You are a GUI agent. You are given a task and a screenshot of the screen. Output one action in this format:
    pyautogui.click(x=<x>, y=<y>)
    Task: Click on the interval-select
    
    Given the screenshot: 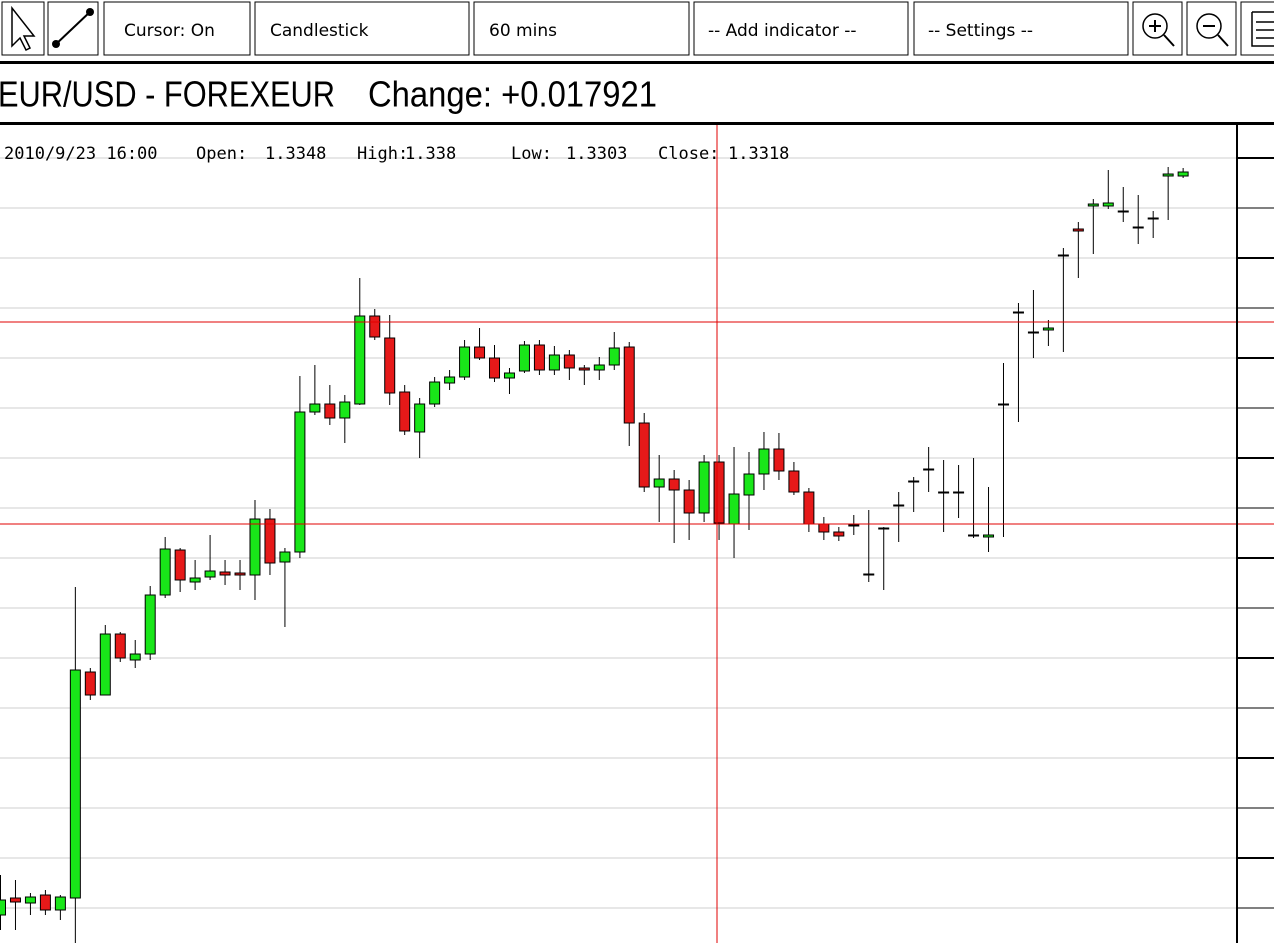 What is the action you would take?
    pyautogui.click(x=581, y=28)
    